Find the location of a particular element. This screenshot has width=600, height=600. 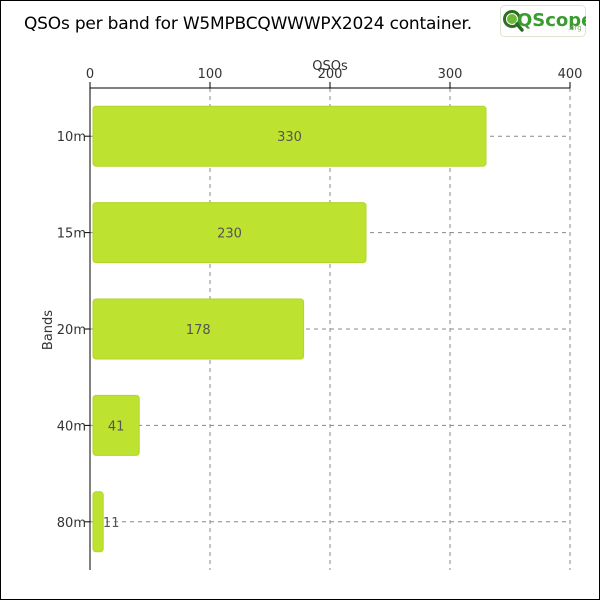

data-label-10m: 330 is located at coordinates (289, 137).